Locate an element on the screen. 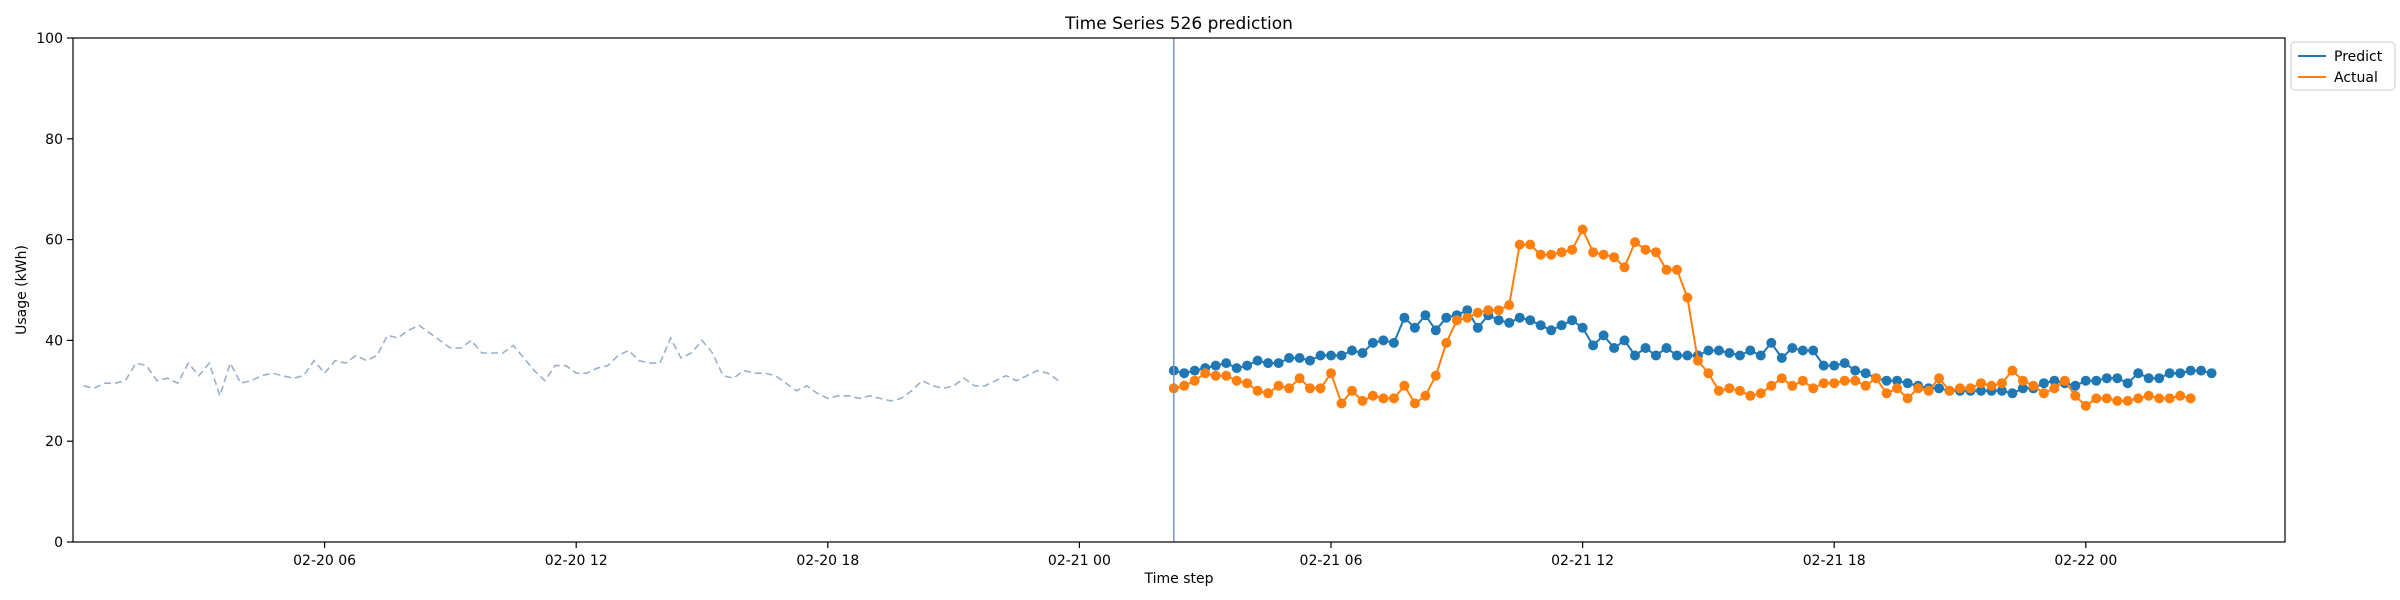 The image size is (2400, 600). chart-title: Time Series 526 prediction is located at coordinates (1178, 24).